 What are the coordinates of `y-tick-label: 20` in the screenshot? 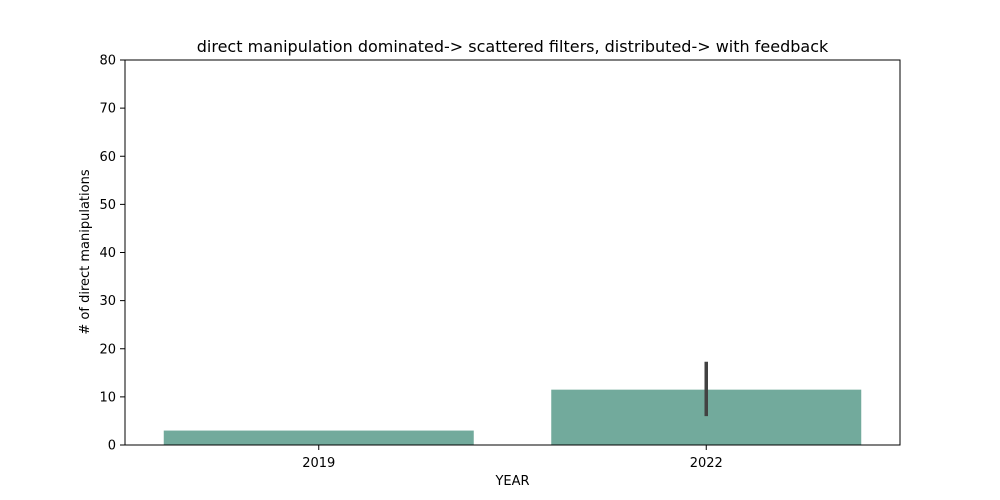 It's located at (107, 349).